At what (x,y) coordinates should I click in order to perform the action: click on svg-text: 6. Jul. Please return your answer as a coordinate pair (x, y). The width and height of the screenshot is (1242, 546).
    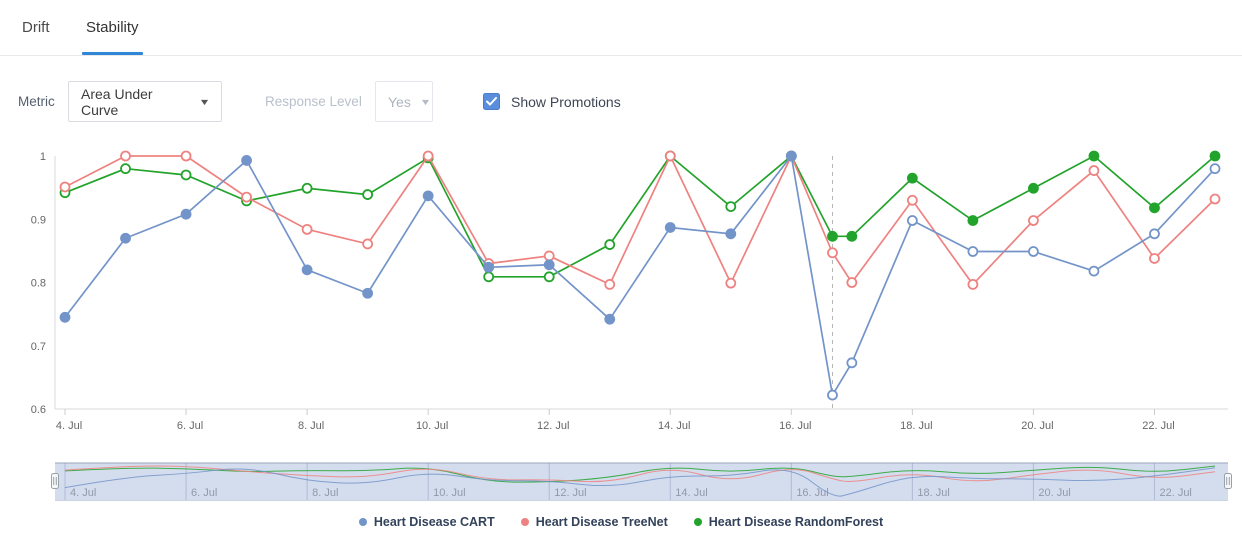
    Looking at the image, I should click on (204, 493).